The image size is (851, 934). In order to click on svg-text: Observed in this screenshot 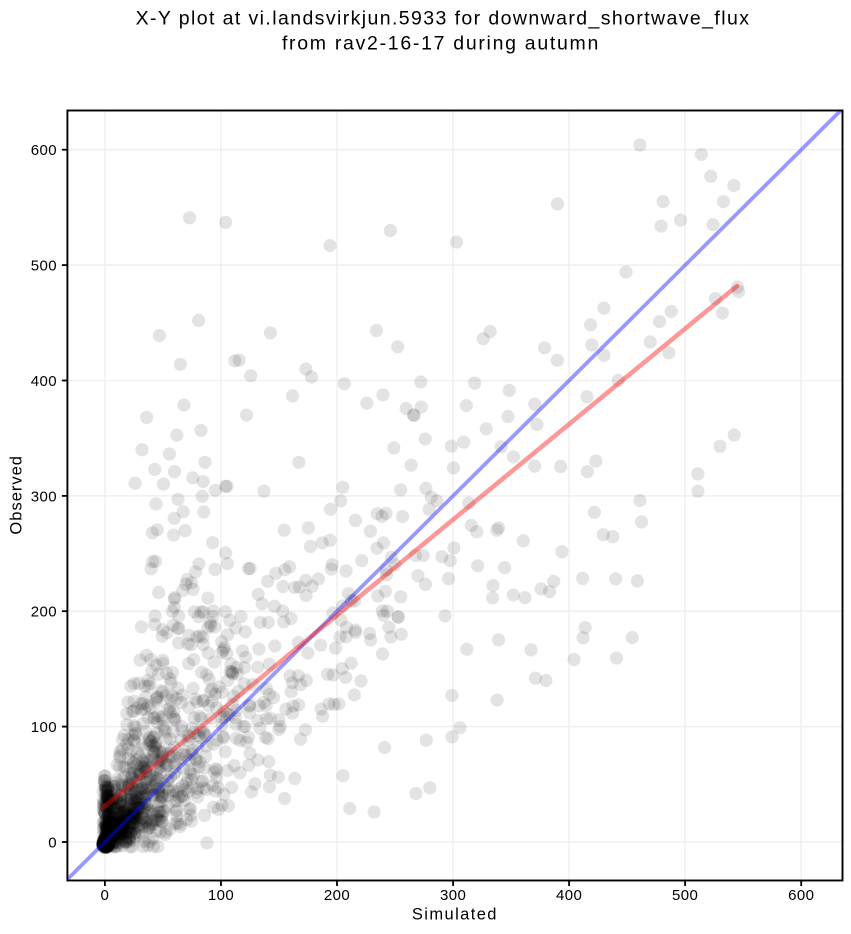, I will do `click(17, 495)`.